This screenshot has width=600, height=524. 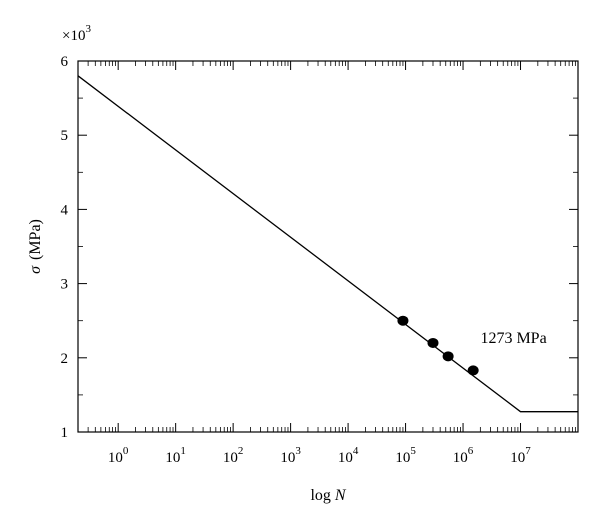 I want to click on y-multiplier-exponent: 3, so click(x=88, y=29).